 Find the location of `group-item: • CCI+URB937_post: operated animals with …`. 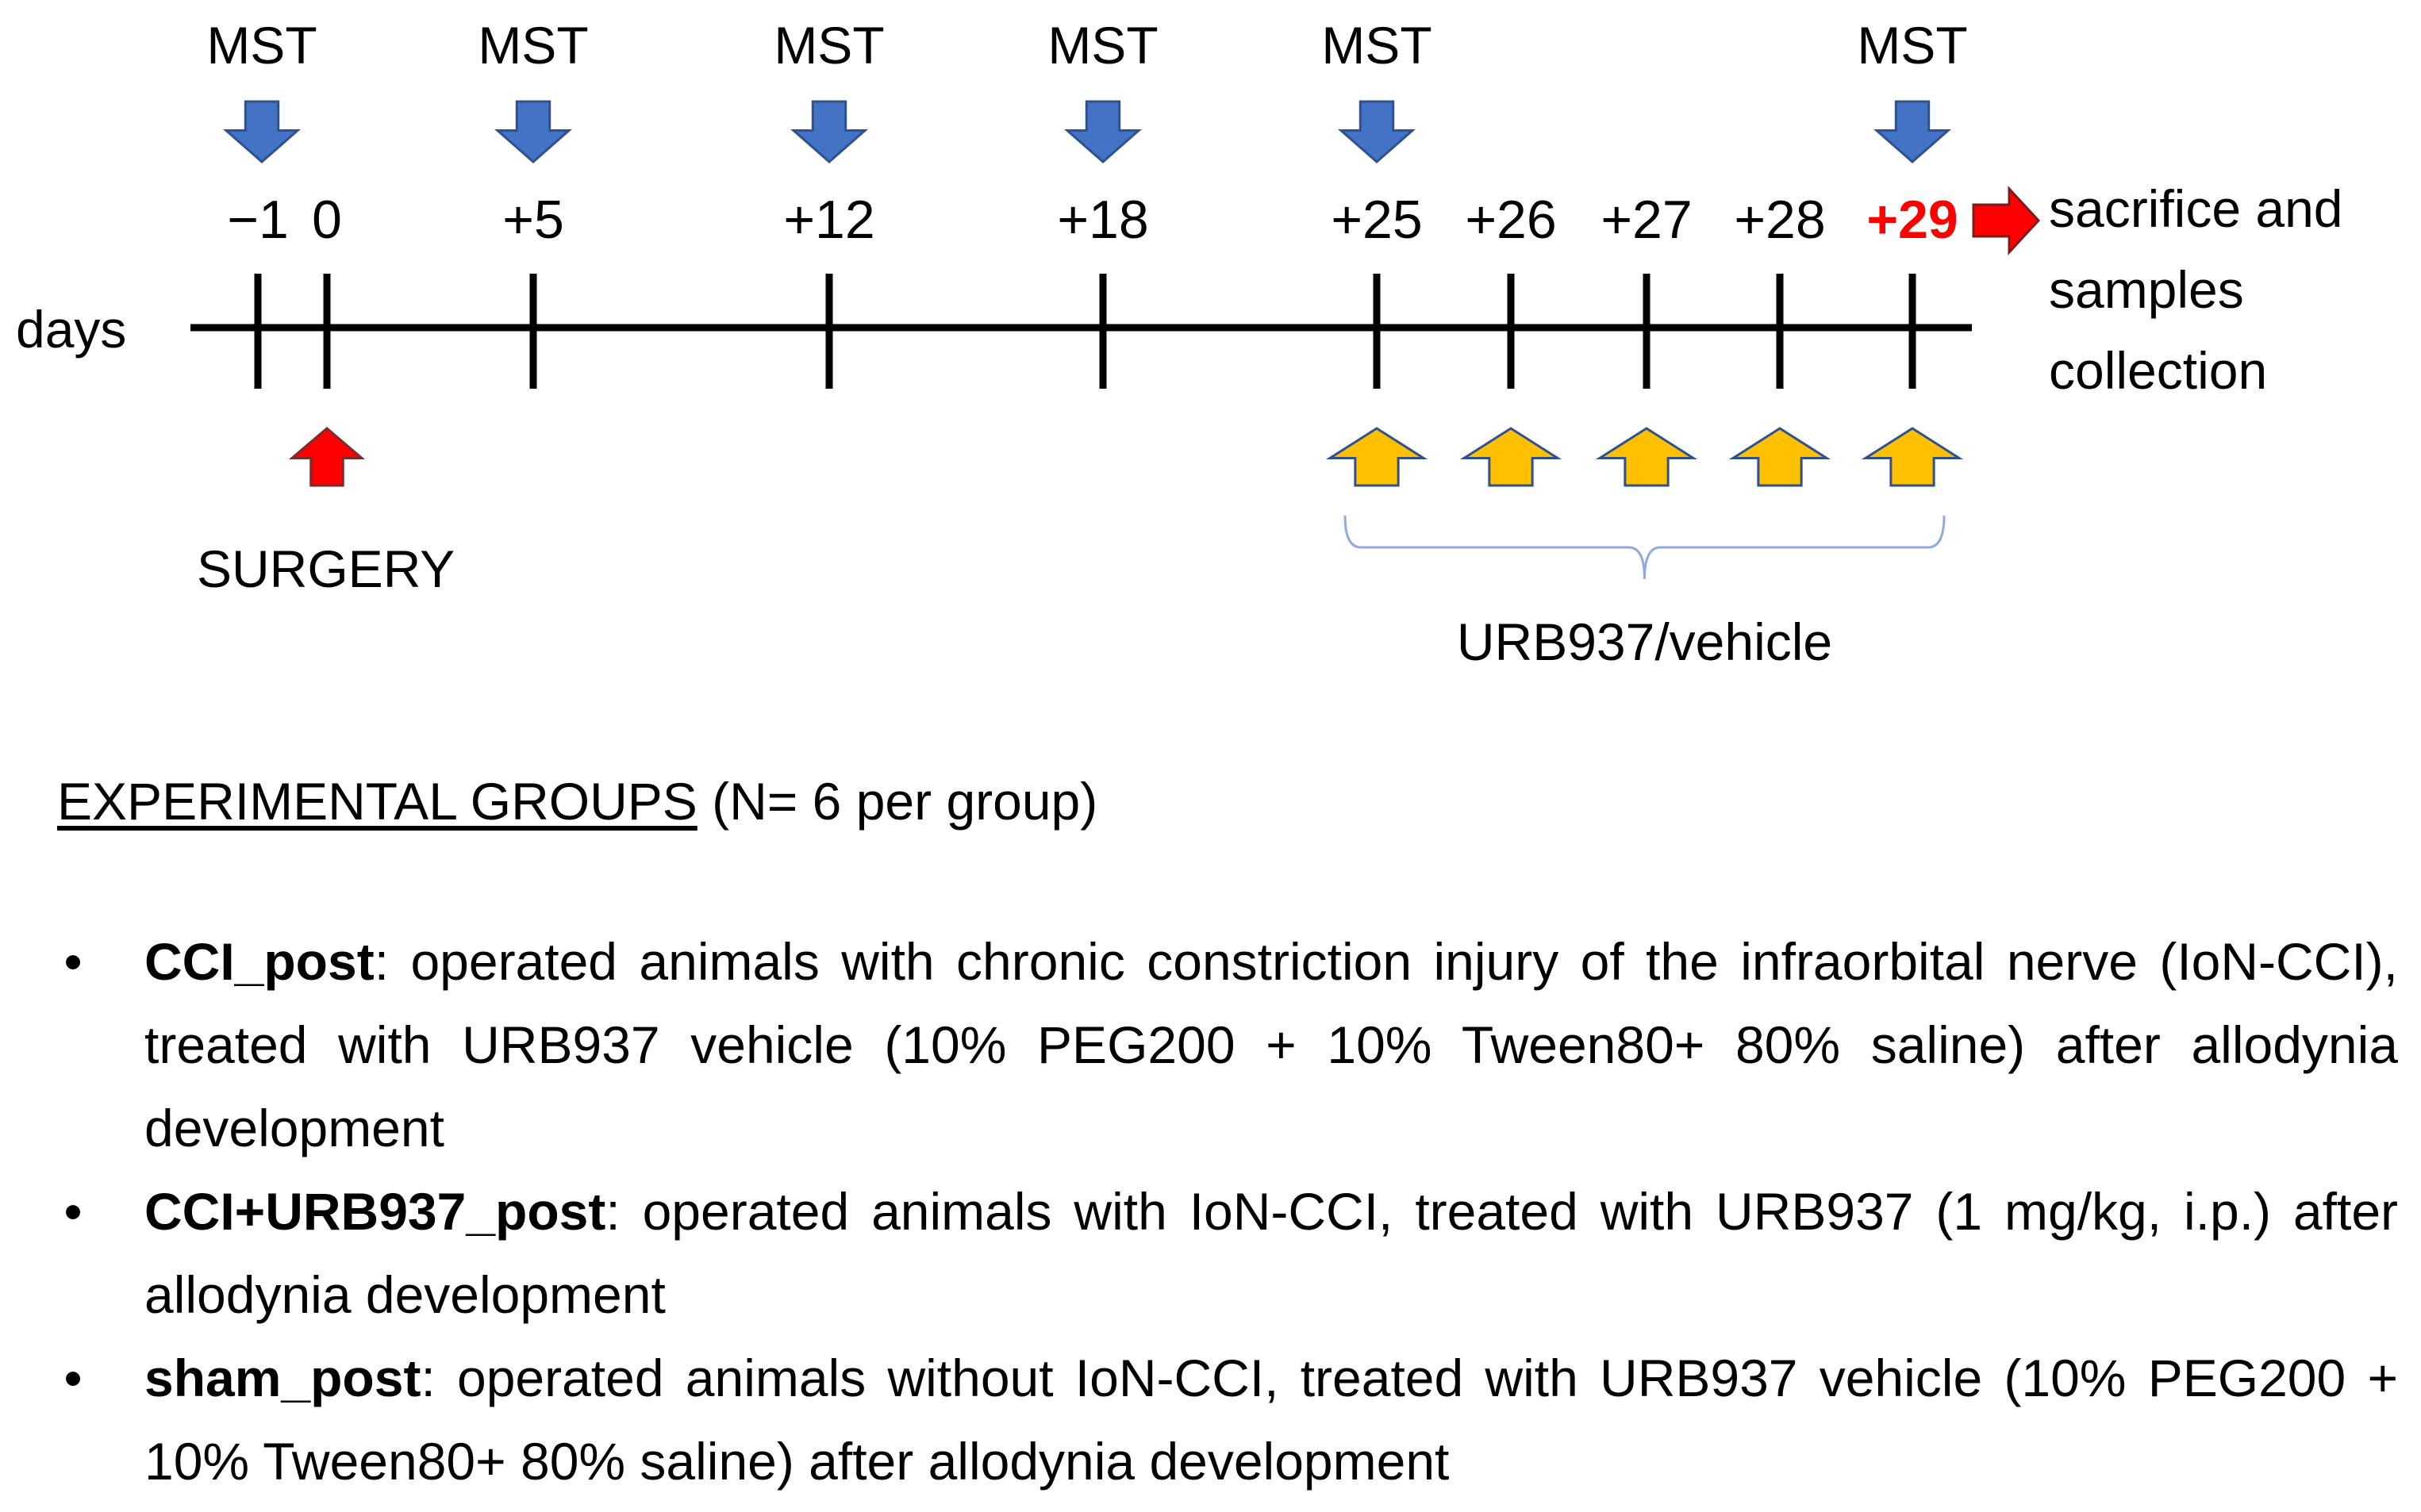

group-item: • CCI+URB937_post: operated animals with … is located at coordinates (1227, 1254).